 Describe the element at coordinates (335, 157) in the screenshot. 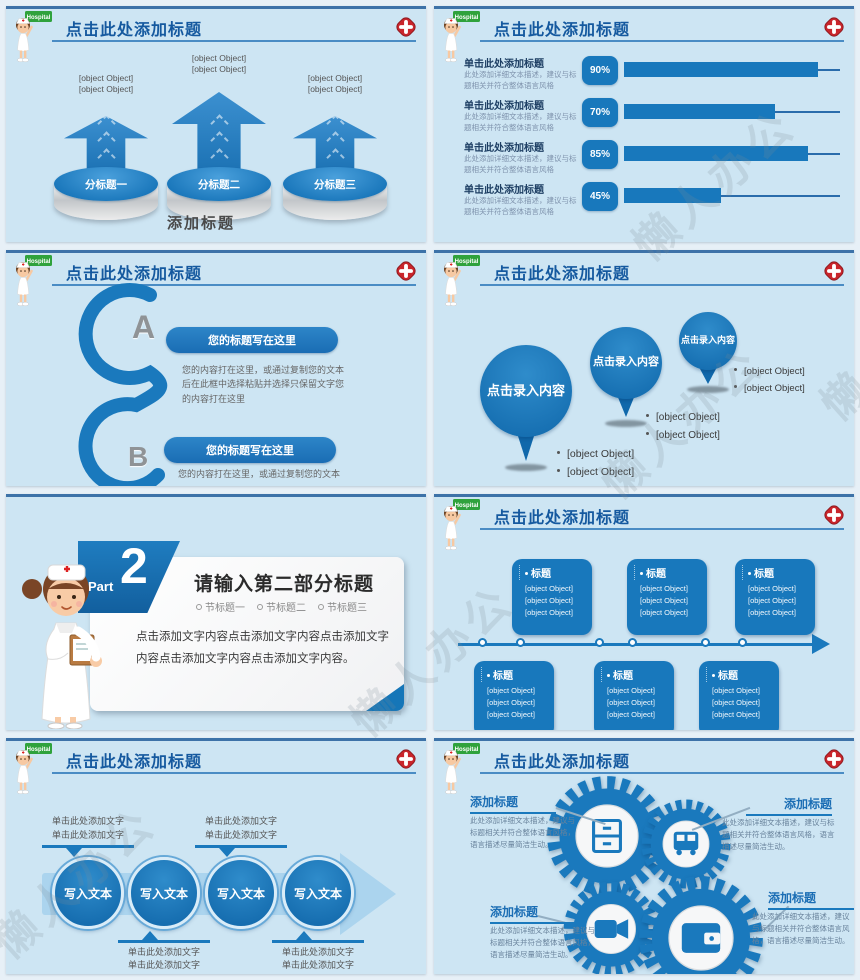

I see `chevron-up-icon` at that location.